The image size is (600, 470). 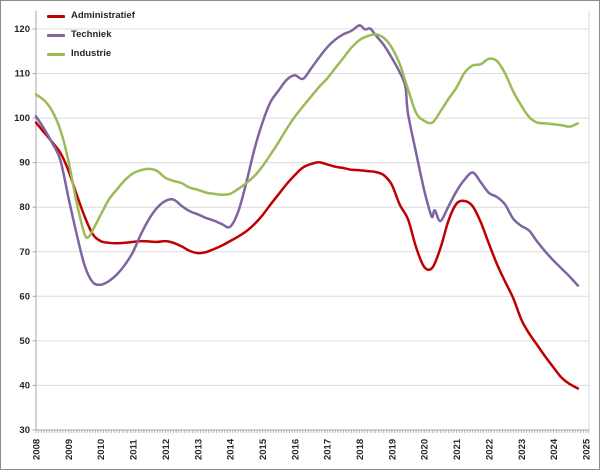 What do you see at coordinates (56, 35) in the screenshot?
I see `legend-swatch-techniek` at bounding box center [56, 35].